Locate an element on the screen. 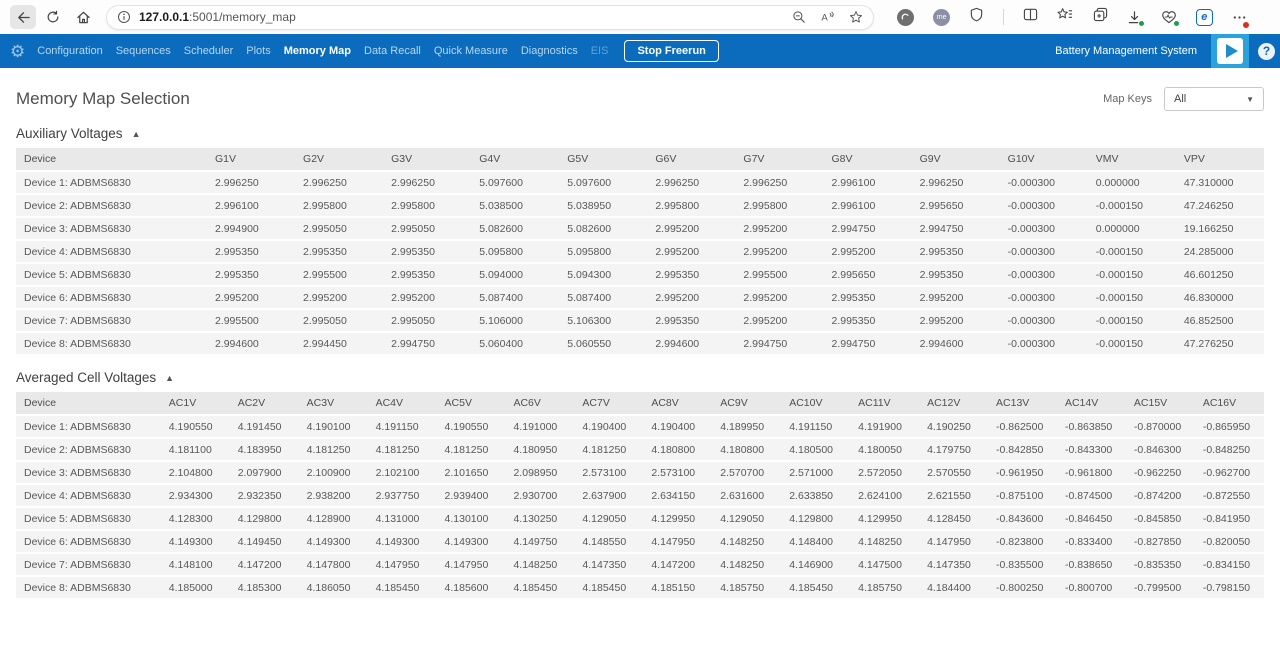 Image resolution: width=1280 pixels, height=645 pixels. value-cell: 5.087400 is located at coordinates (515, 298).